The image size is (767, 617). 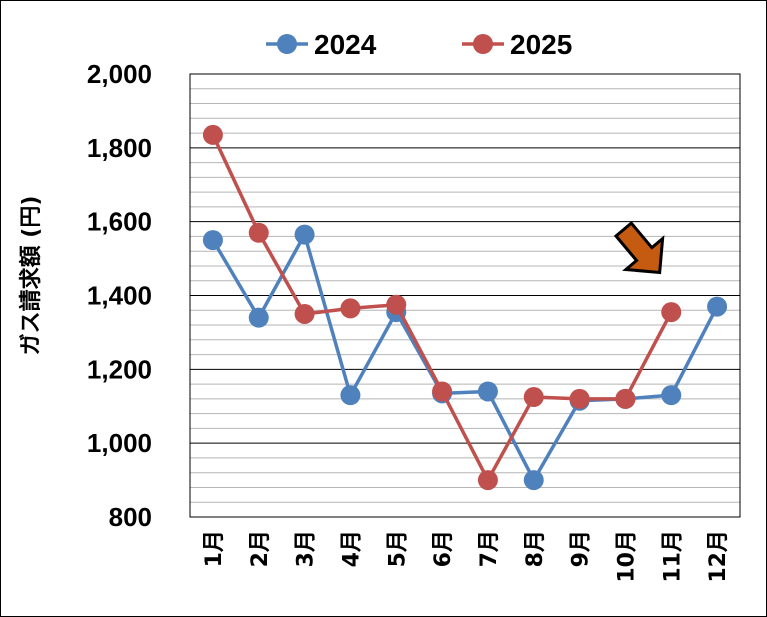 What do you see at coordinates (287, 44) in the screenshot?
I see `legend-marker-2024` at bounding box center [287, 44].